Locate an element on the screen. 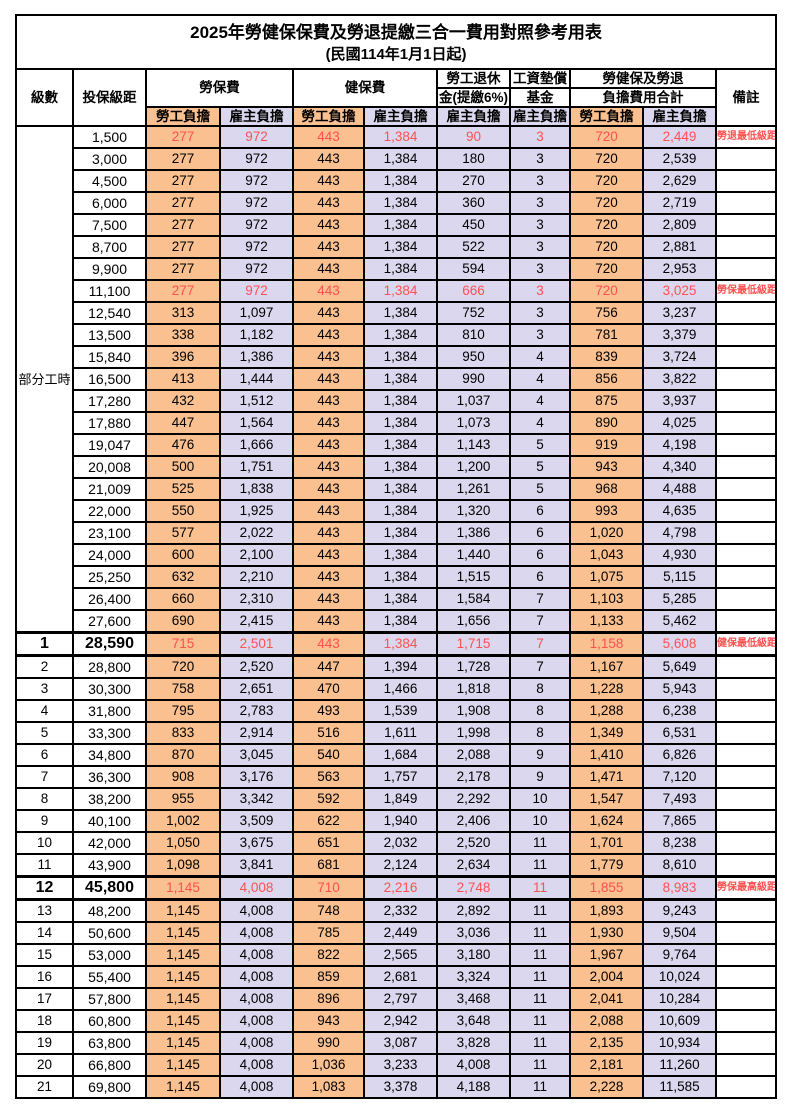 The width and height of the screenshot is (791, 1120). col-header-health-insurance: 健保費 is located at coordinates (365, 88).